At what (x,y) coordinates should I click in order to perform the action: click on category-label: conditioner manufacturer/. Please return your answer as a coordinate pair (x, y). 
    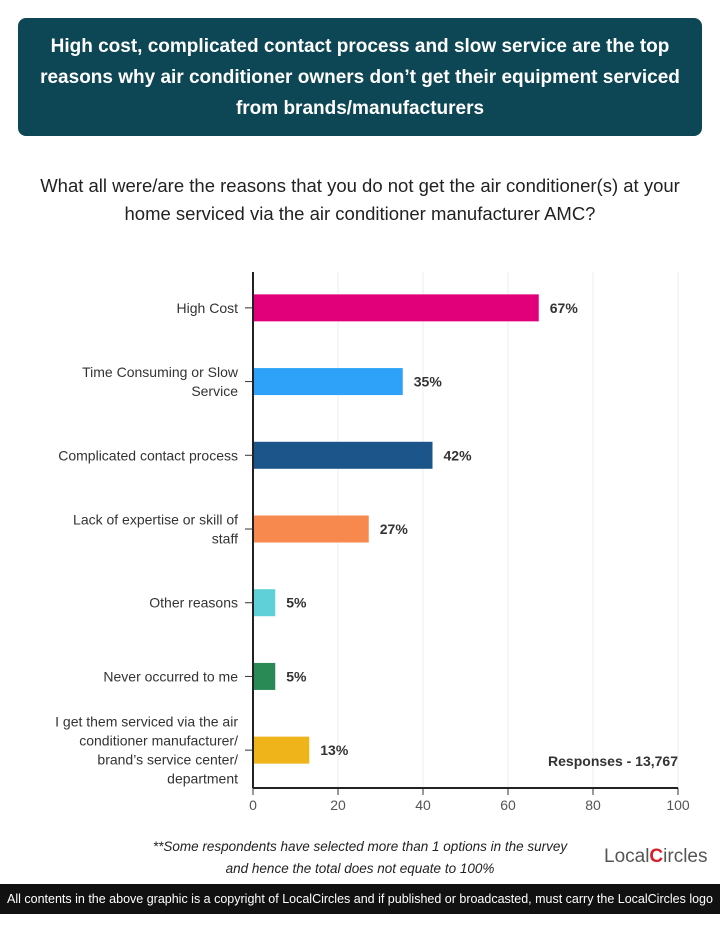
    Looking at the image, I should click on (158, 741).